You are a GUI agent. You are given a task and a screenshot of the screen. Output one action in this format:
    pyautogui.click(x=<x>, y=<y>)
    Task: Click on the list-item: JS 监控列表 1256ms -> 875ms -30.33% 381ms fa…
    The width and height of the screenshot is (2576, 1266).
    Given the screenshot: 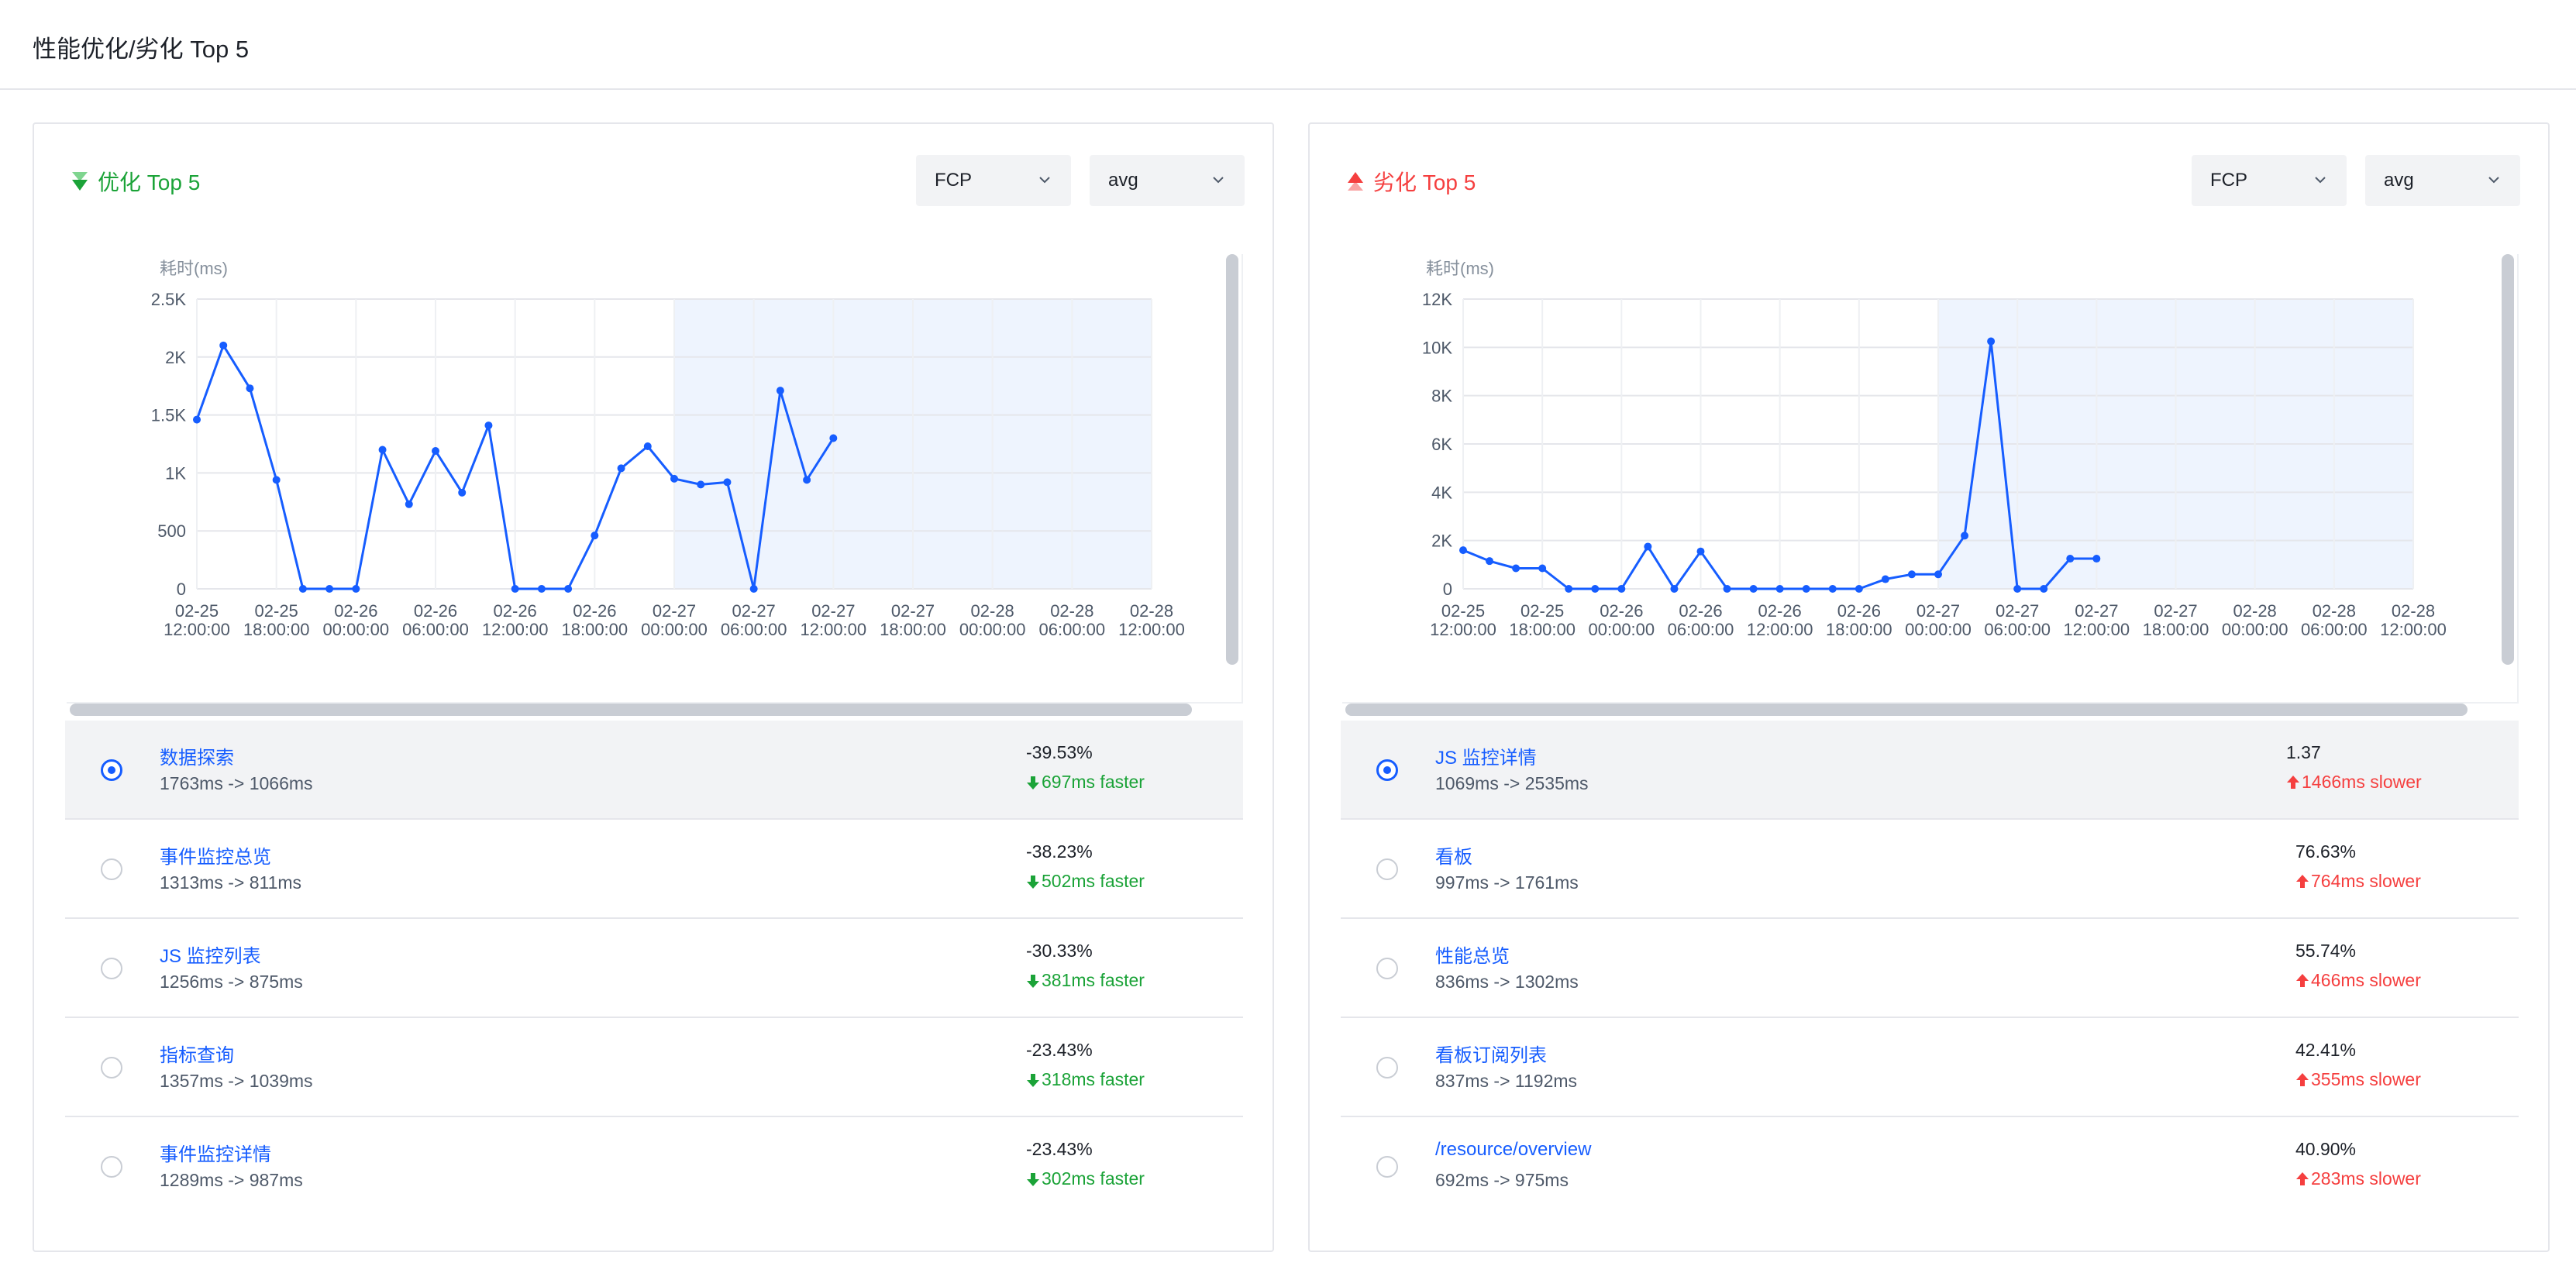 What is the action you would take?
    pyautogui.click(x=654, y=968)
    